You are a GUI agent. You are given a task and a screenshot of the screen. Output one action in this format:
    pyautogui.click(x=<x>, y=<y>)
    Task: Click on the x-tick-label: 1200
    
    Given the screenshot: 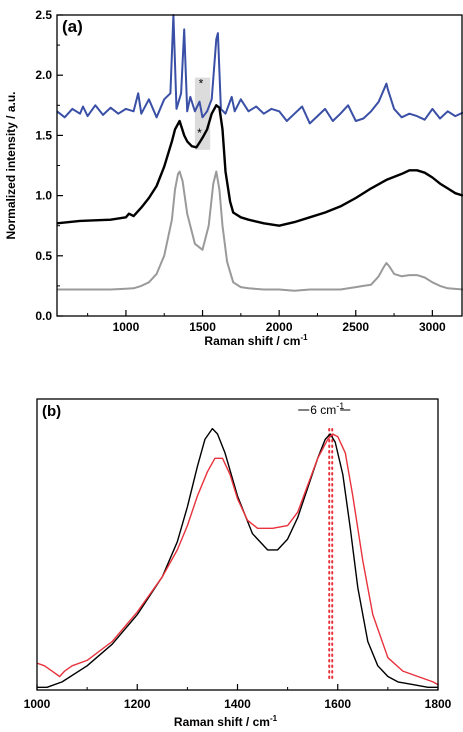 What is the action you would take?
    pyautogui.click(x=137, y=704)
    